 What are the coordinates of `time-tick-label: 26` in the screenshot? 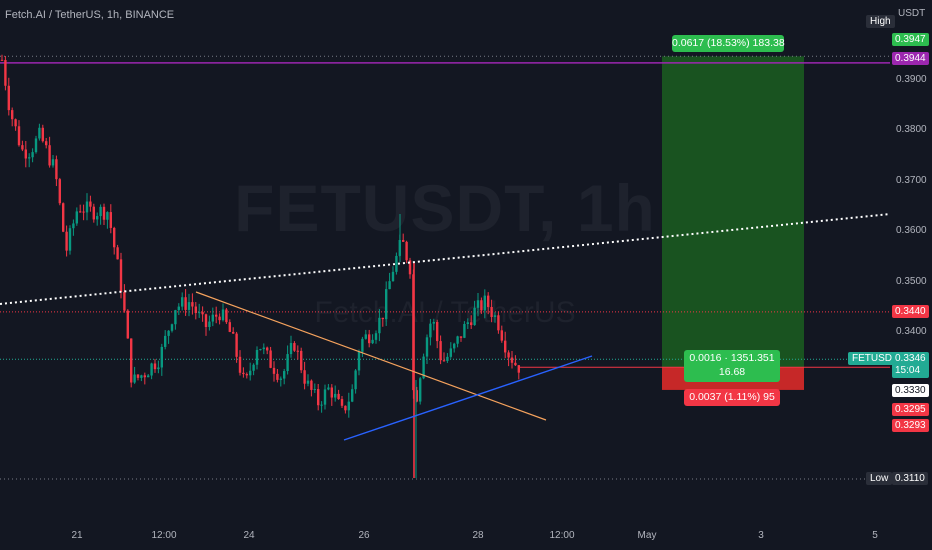 It's located at (364, 535).